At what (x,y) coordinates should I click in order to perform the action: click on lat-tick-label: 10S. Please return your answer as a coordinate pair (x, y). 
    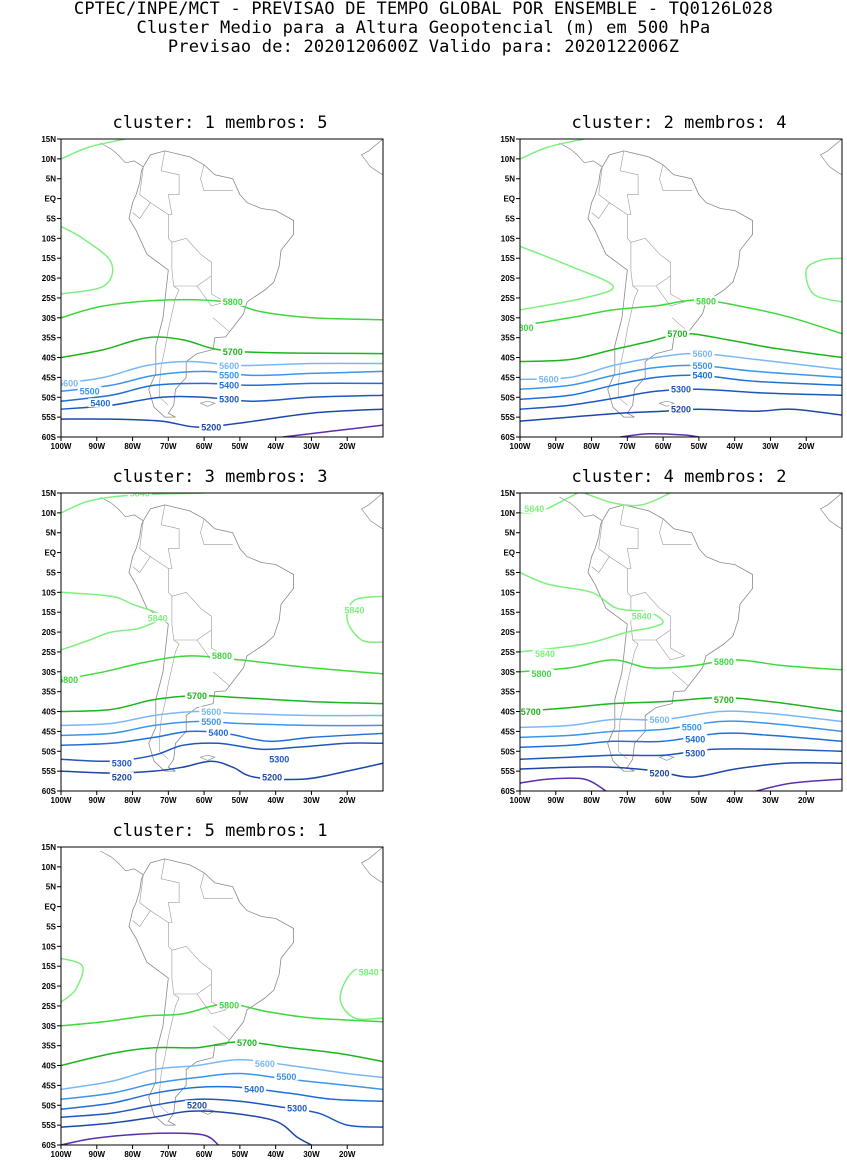
    Looking at the image, I should click on (49, 592).